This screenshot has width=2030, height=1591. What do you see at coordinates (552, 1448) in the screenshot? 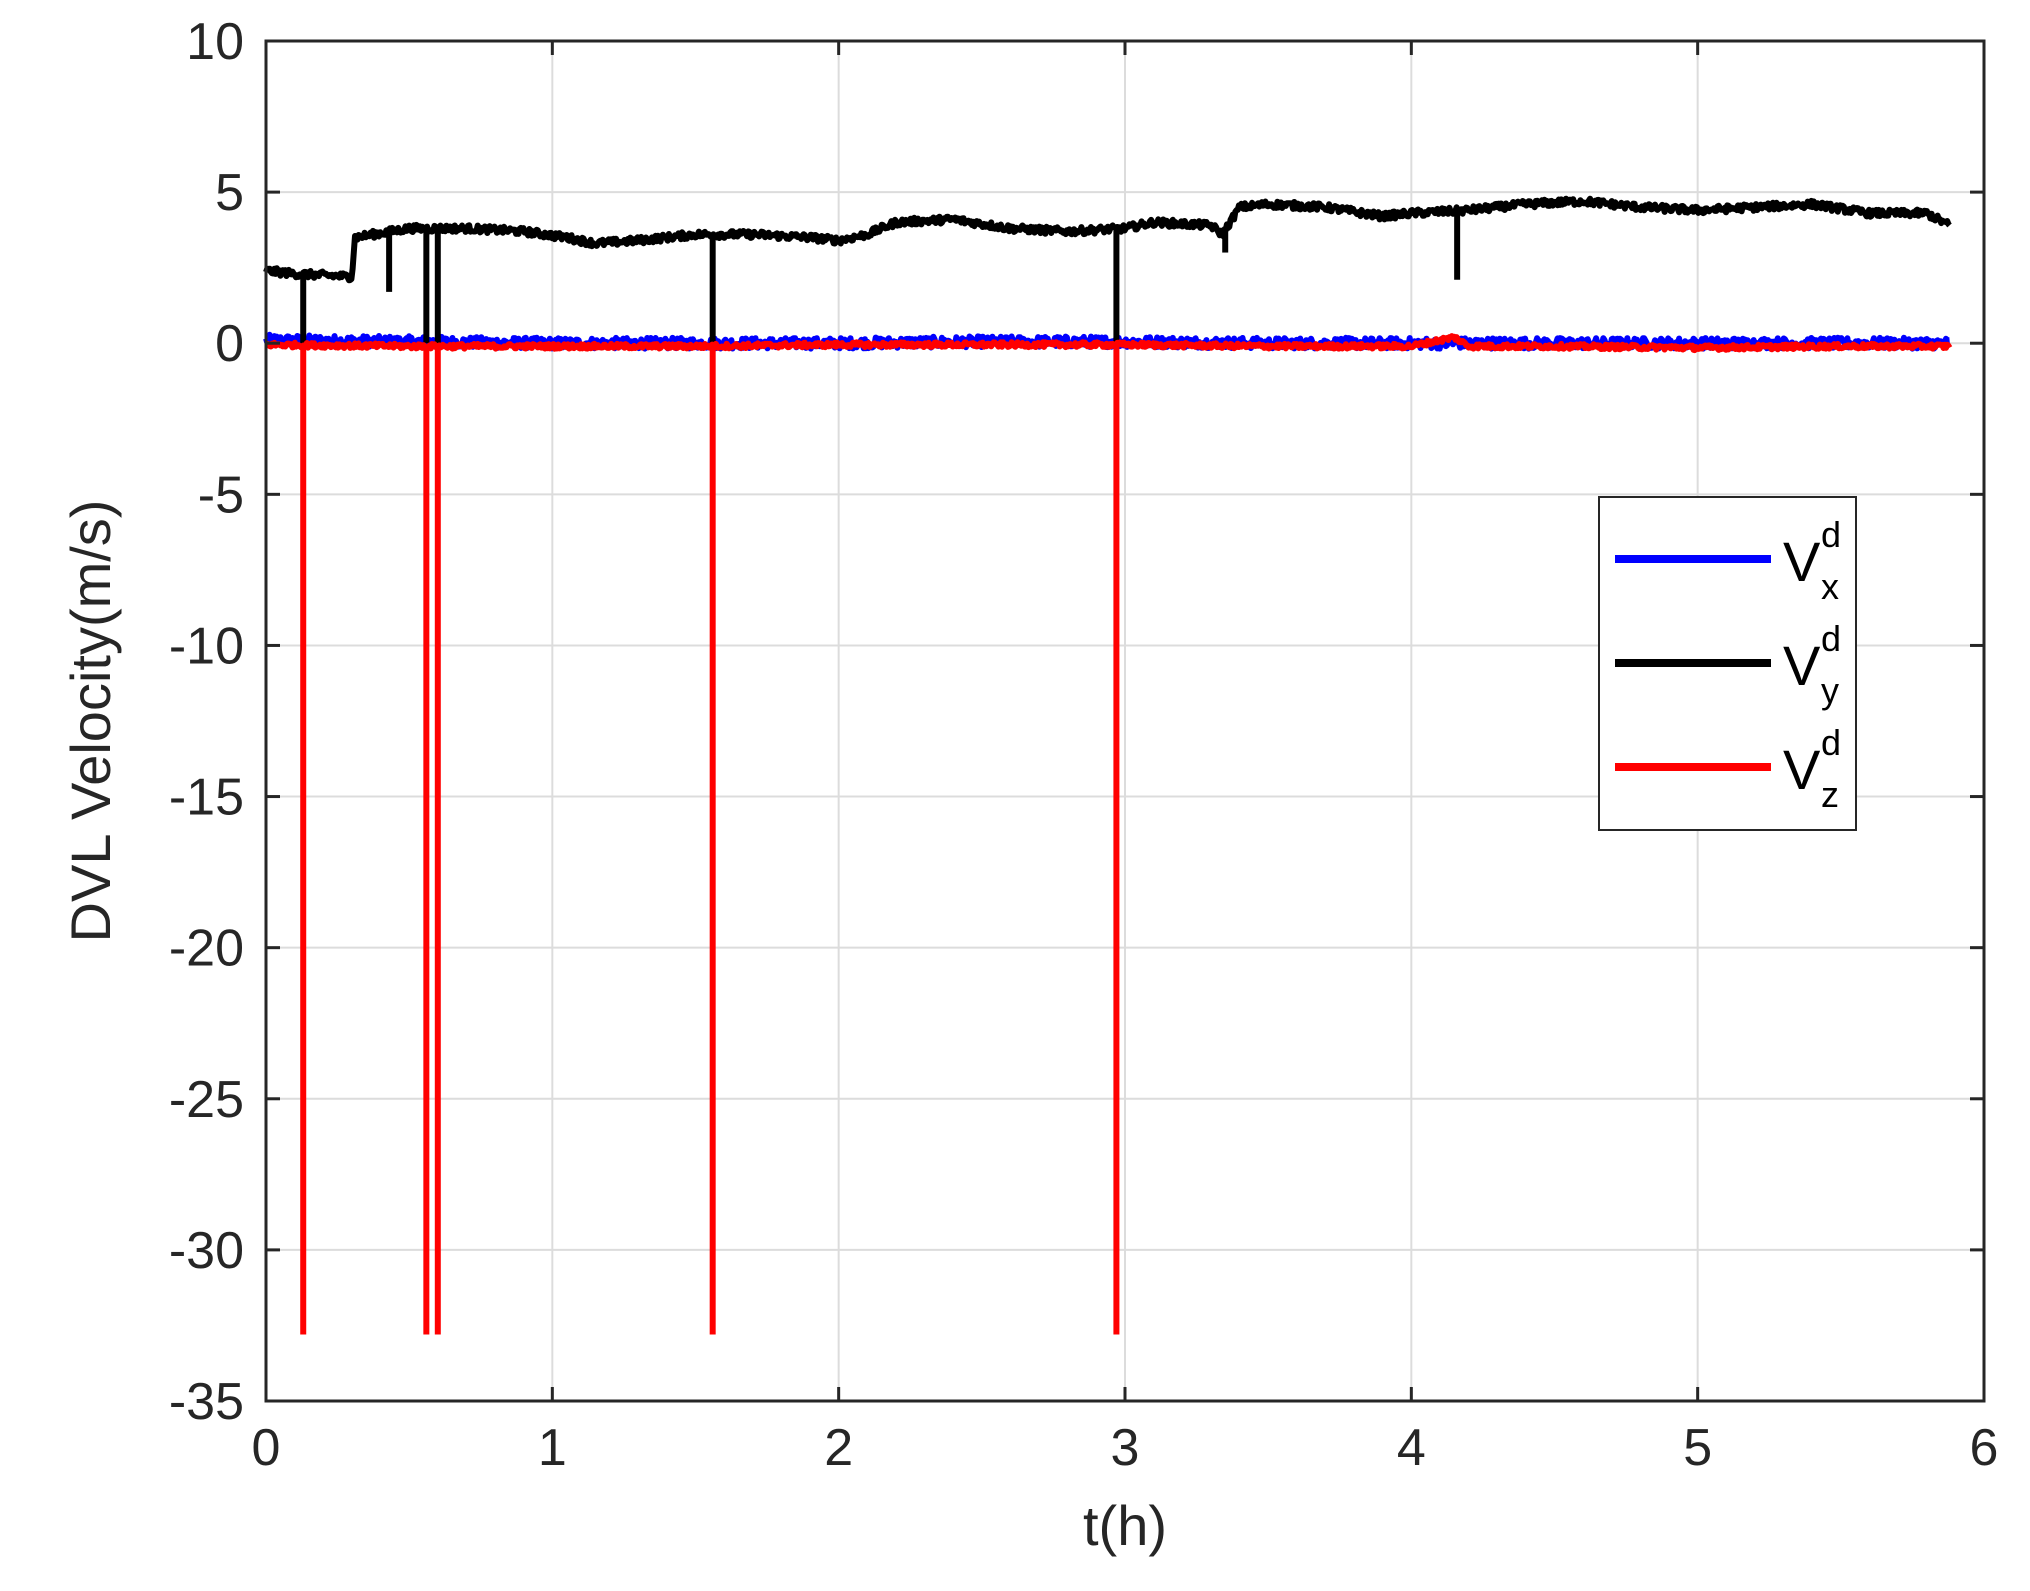
I see `x-tick-label: 1` at bounding box center [552, 1448].